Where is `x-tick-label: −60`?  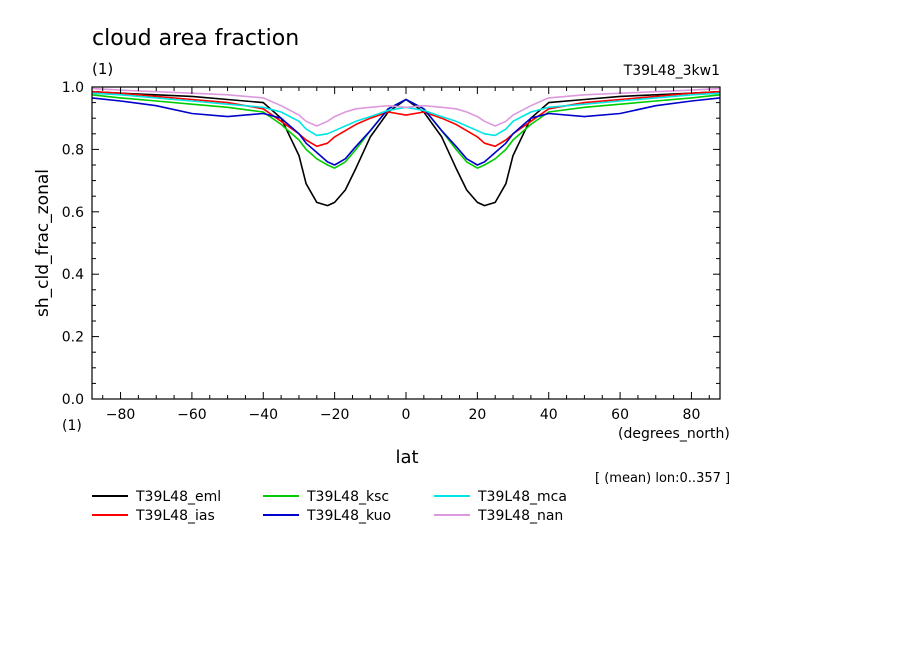
x-tick-label: −60 is located at coordinates (192, 415).